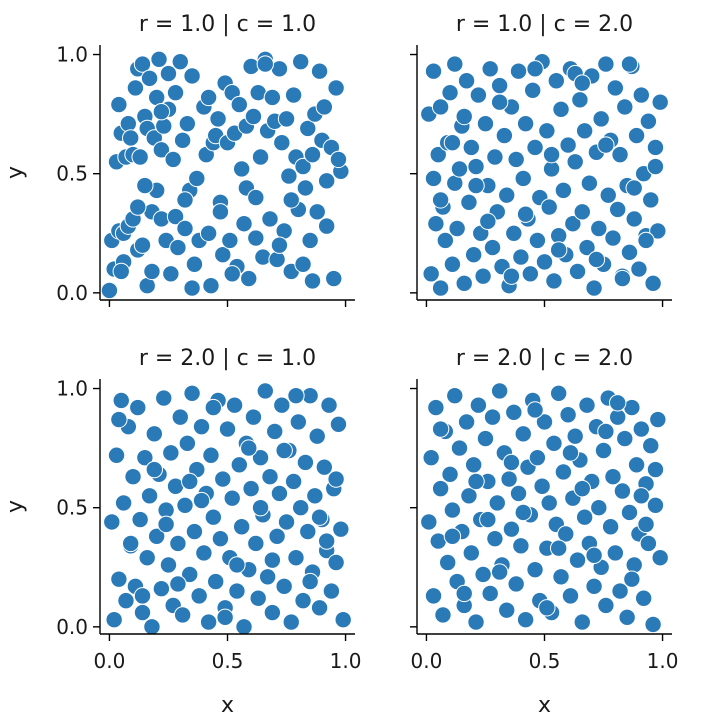  What do you see at coordinates (15, 172) in the screenshot?
I see `y-axis-label: y` at bounding box center [15, 172].